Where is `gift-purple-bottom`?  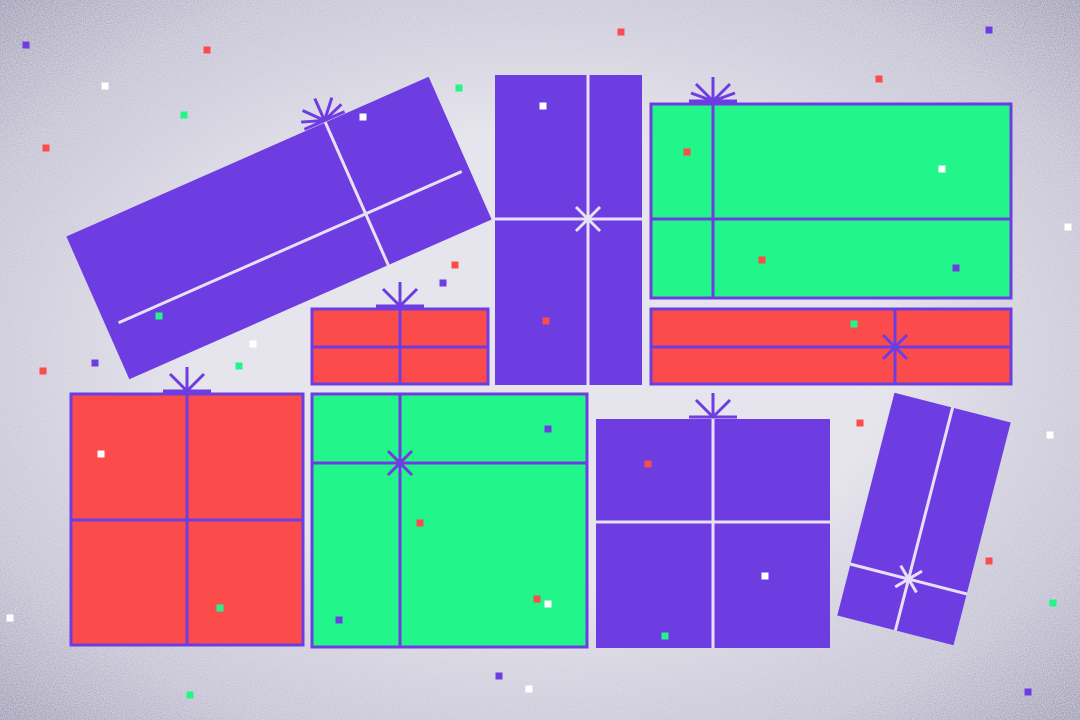 gift-purple-bottom is located at coordinates (713, 520).